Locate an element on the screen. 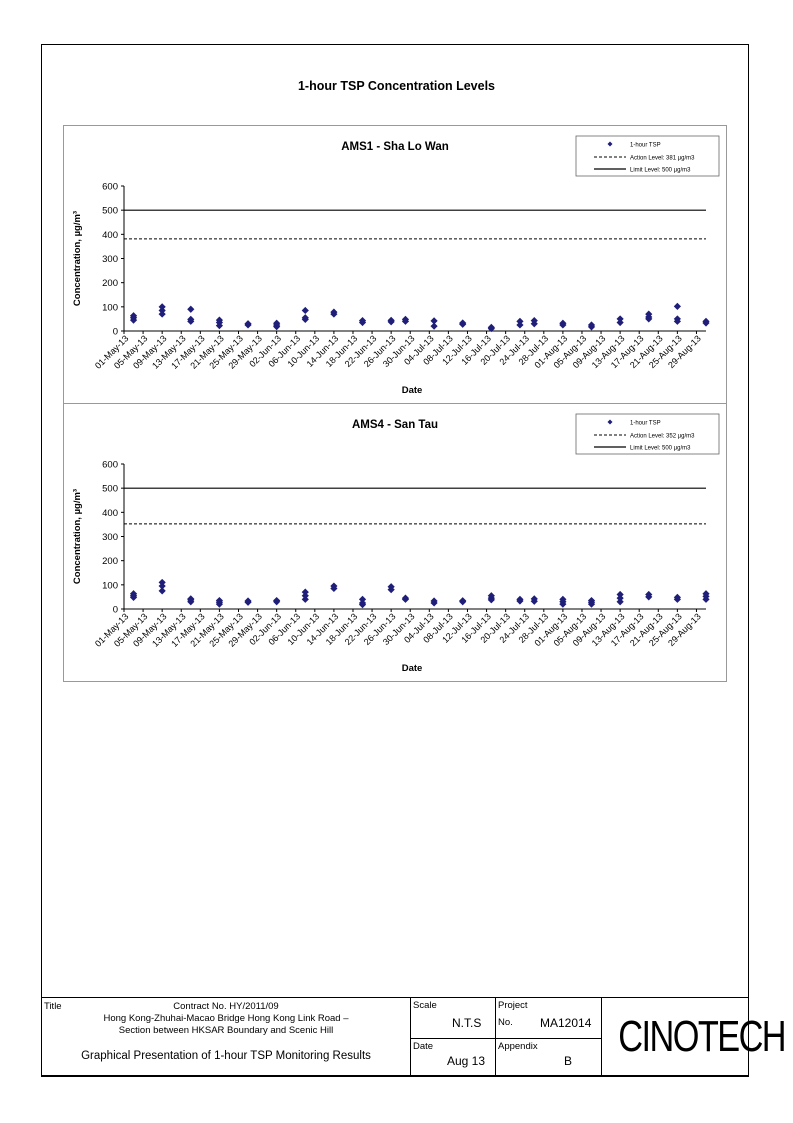  appendix-label: Appendix is located at coordinates (518, 1046).